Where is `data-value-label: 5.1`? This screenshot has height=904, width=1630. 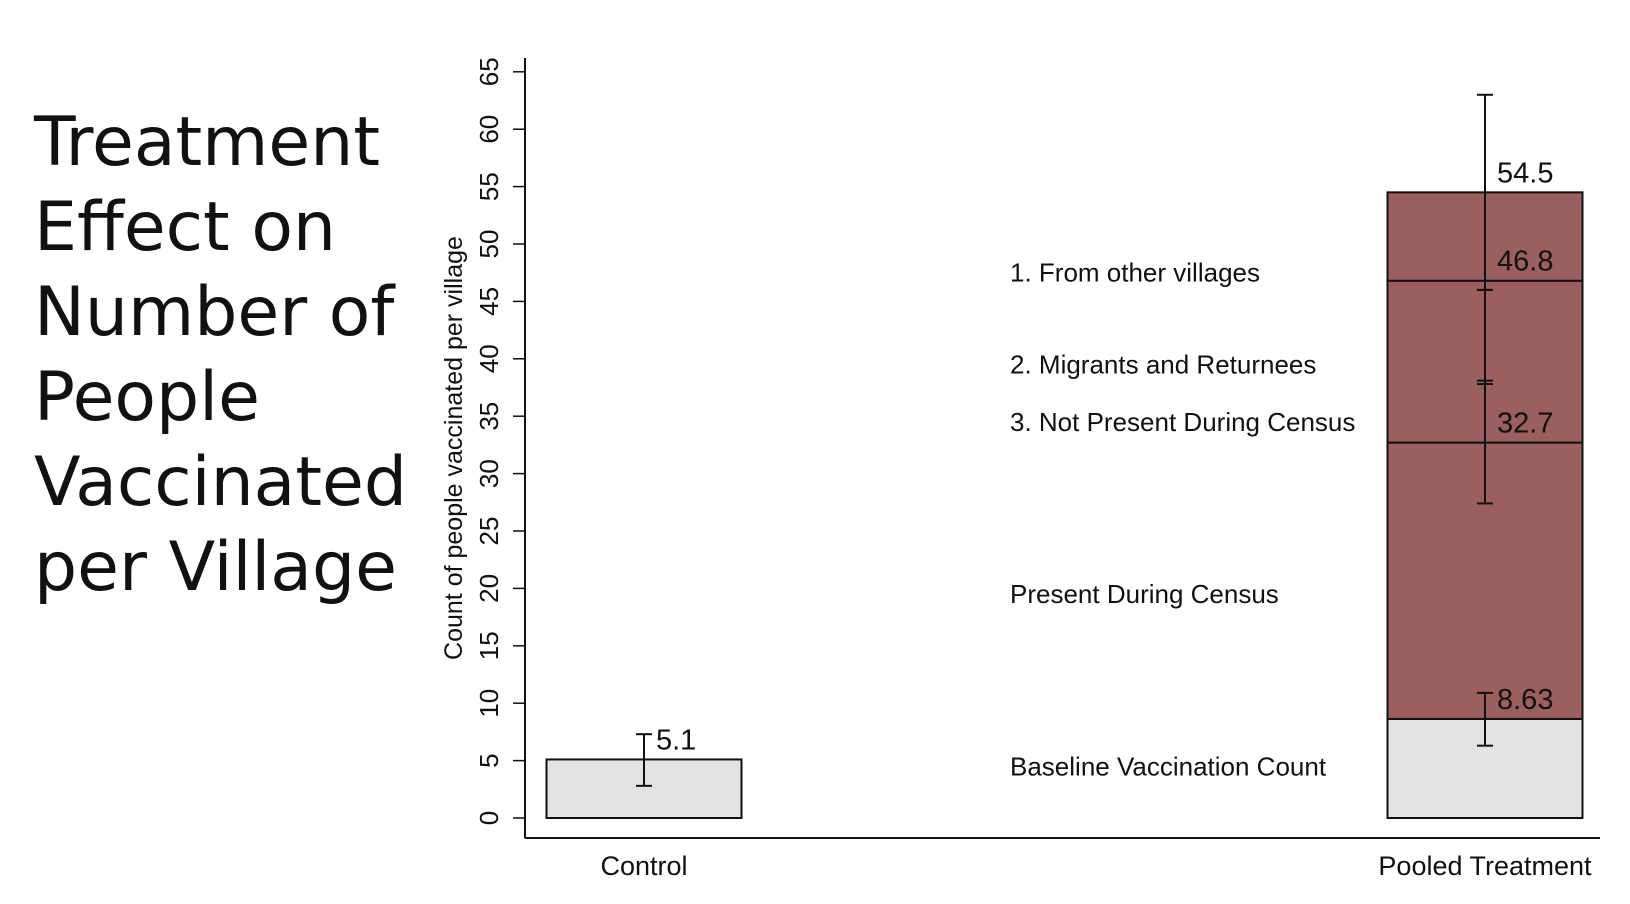
data-value-label: 5.1 is located at coordinates (676, 740).